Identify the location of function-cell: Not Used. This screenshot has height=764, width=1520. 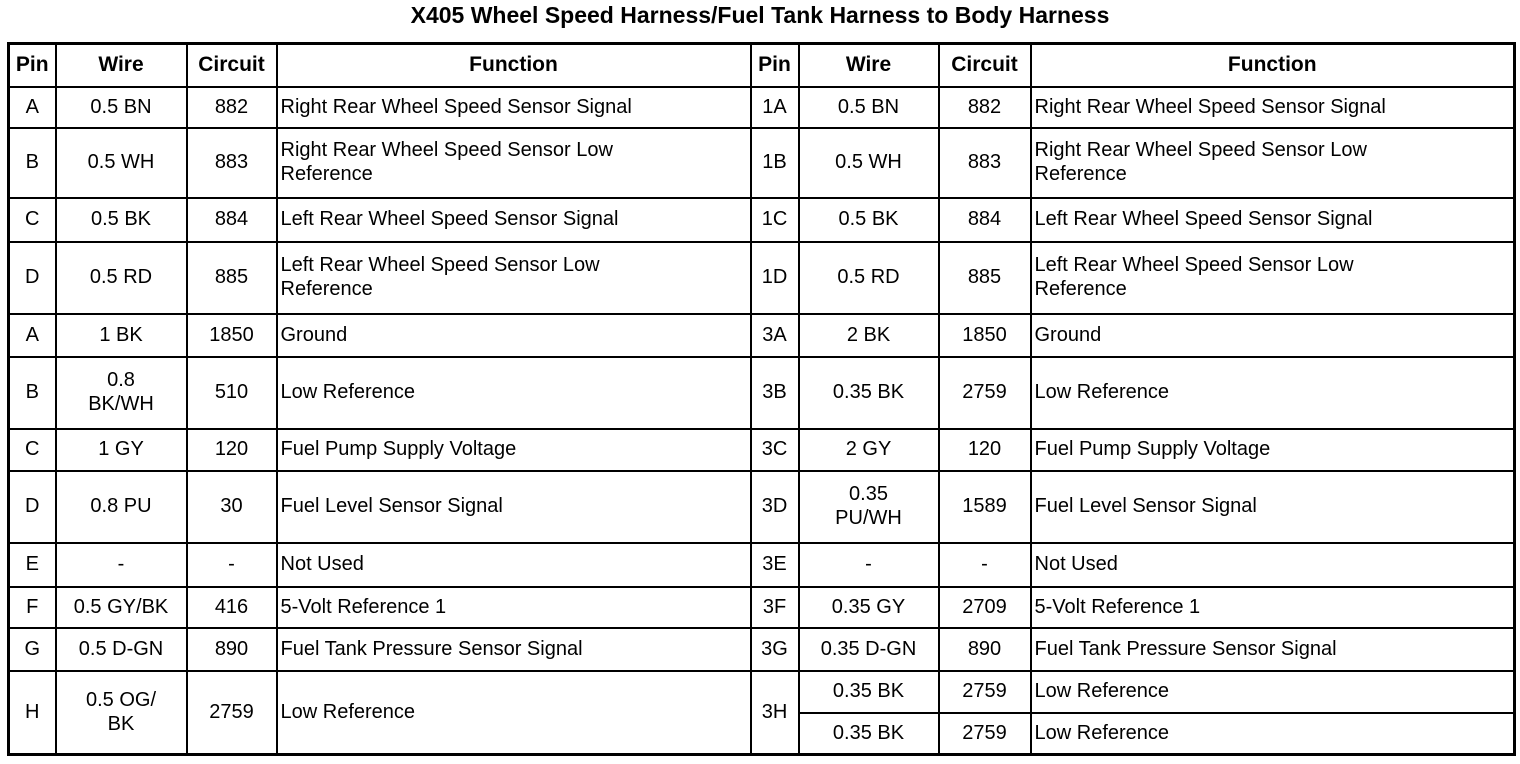
(513, 564).